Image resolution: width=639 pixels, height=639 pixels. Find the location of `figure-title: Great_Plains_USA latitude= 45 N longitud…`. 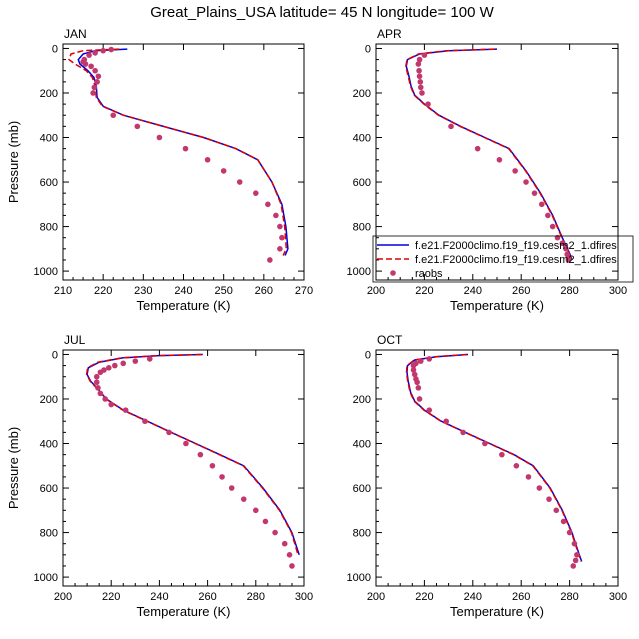

figure-title: Great_Plains_USA latitude= 45 N longitud… is located at coordinates (322, 12).